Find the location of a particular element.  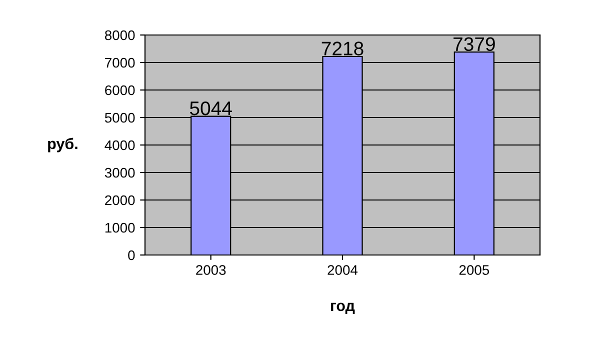

y-tick-label: 2000 is located at coordinates (120, 200).